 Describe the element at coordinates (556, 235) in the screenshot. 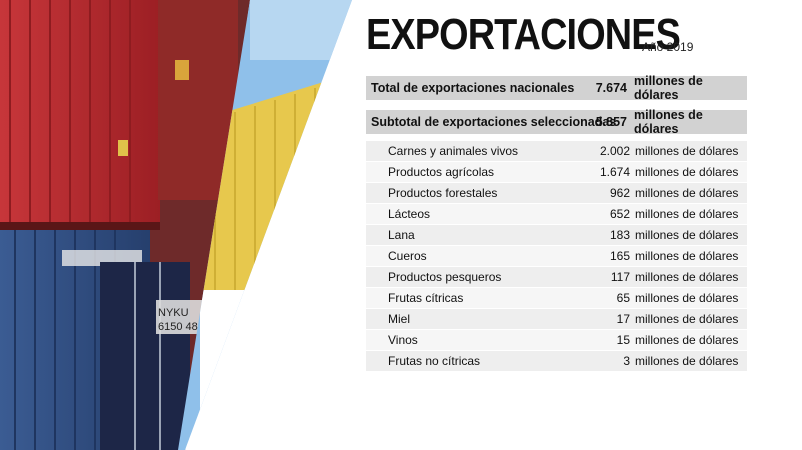

I see `table-row: Lana 183 millones de dólares` at that location.